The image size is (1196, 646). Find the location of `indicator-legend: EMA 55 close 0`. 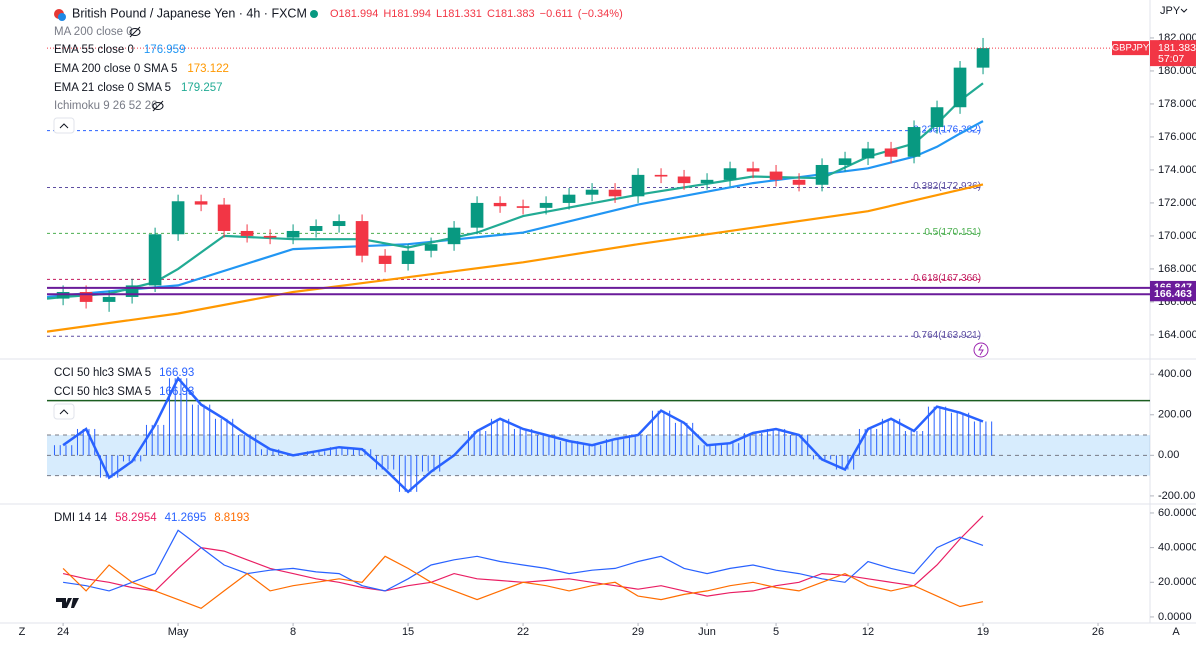

indicator-legend: EMA 55 close 0 is located at coordinates (94, 50).